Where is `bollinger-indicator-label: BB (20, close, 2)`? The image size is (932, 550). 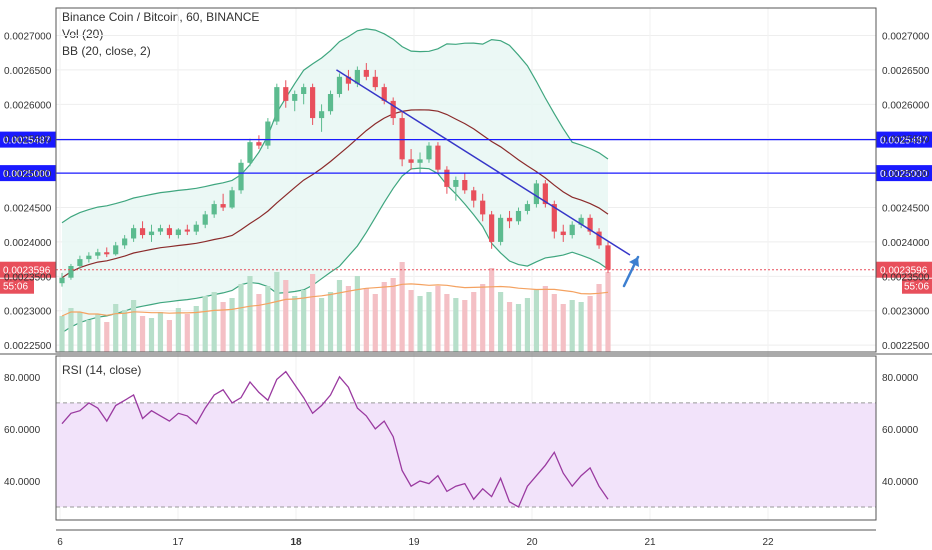 bollinger-indicator-label: BB (20, close, 2) is located at coordinates (106, 51).